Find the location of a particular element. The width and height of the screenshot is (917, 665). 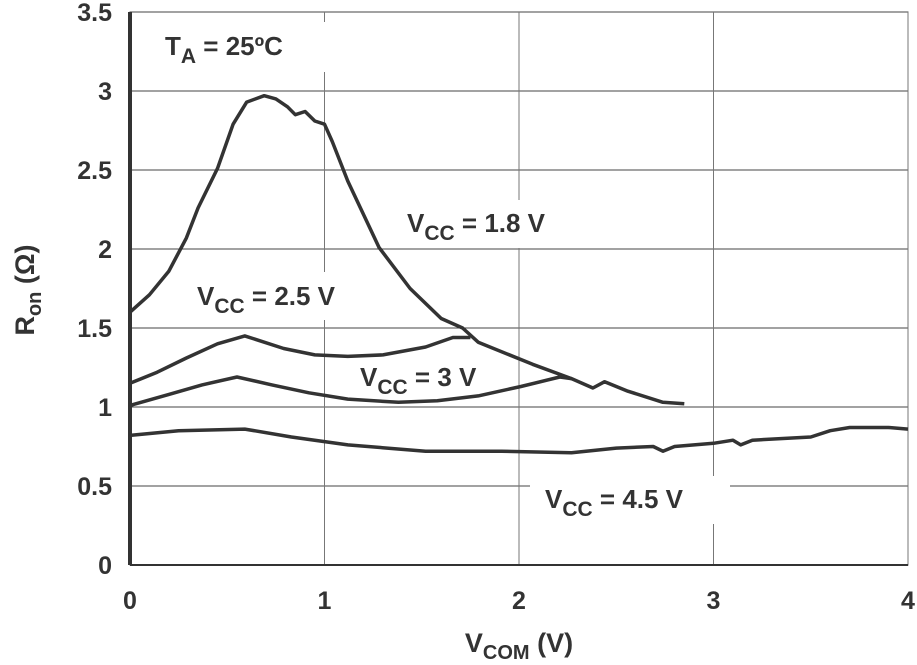

y-tick-label: 1 is located at coordinates (105, 408).